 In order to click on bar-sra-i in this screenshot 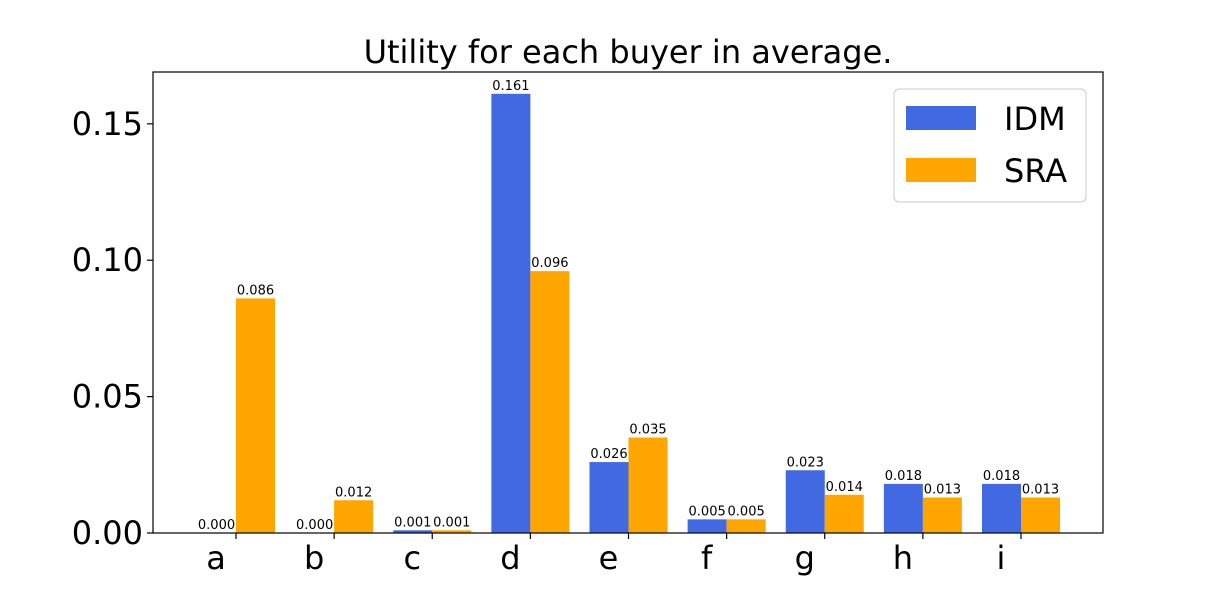, I will do `click(1040, 515)`.